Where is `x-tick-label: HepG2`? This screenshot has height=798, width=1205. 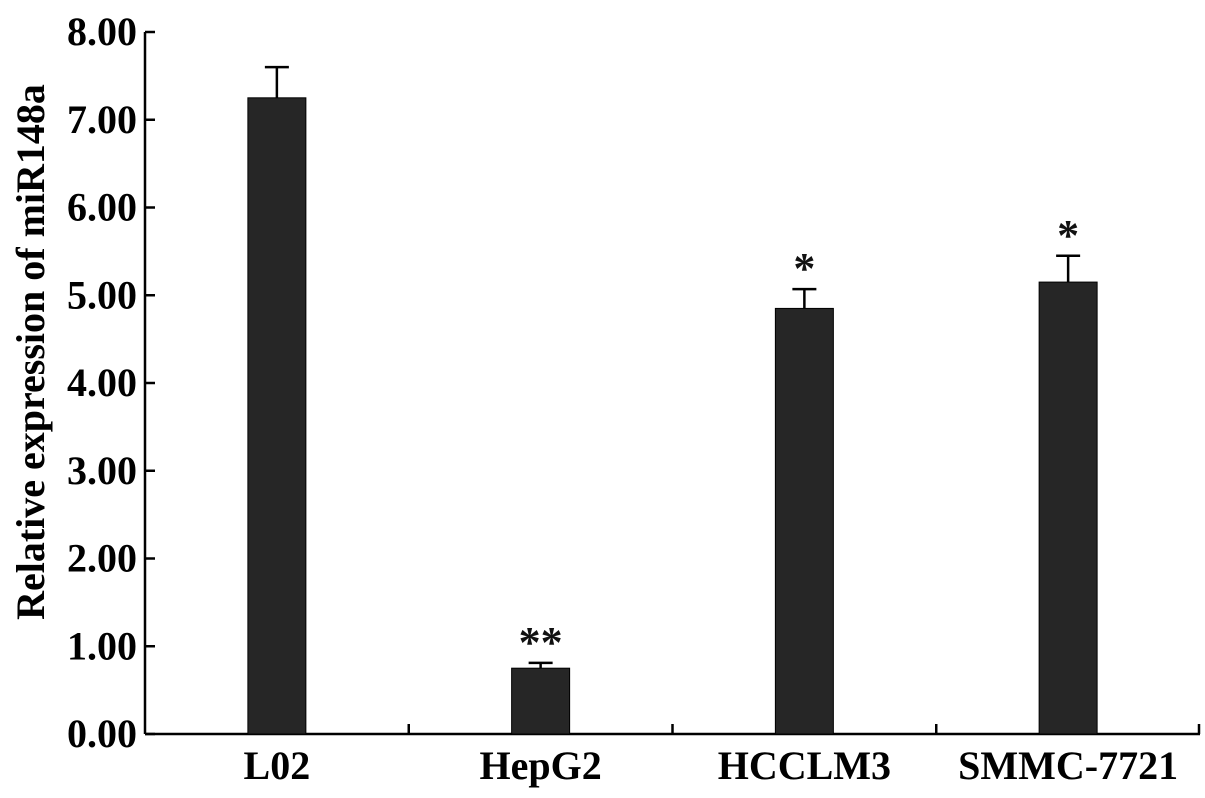 x-tick-label: HepG2 is located at coordinates (541, 765).